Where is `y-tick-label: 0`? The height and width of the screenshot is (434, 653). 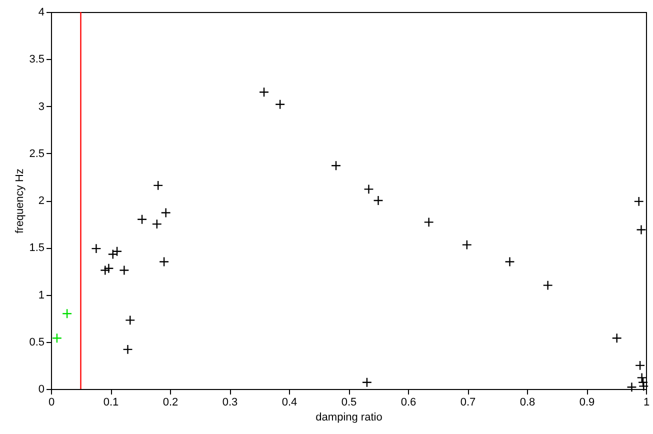
y-tick-label: 0 is located at coordinates (41, 390).